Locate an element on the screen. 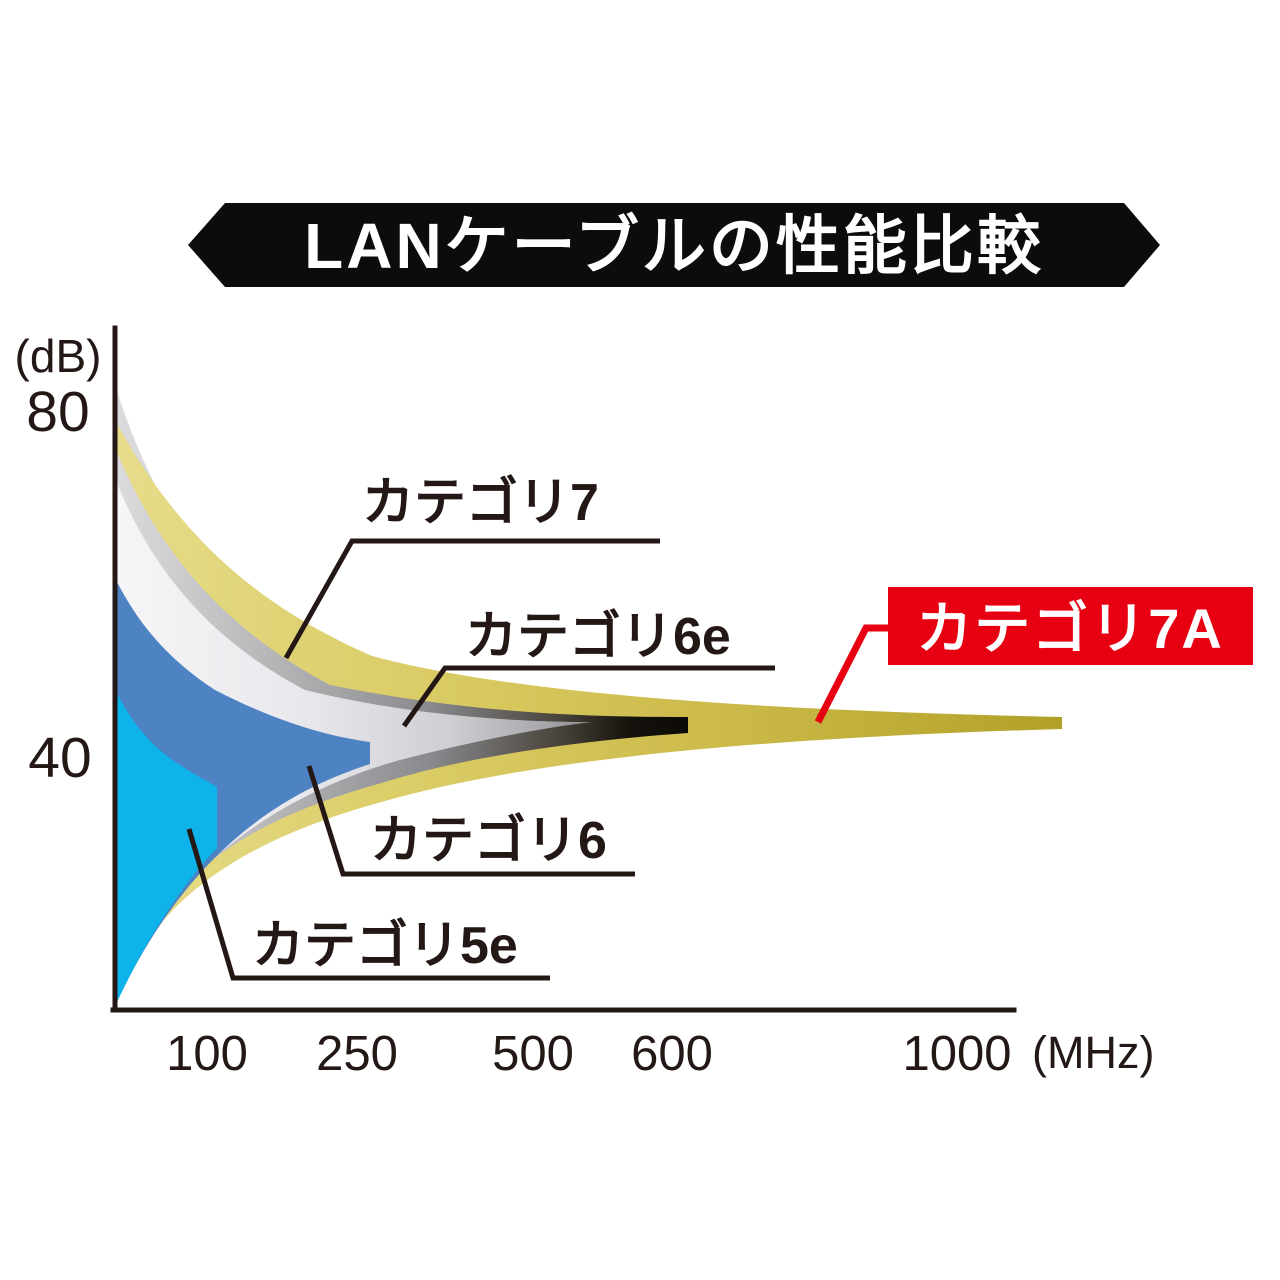 This screenshot has height=1280, width=1280. cat5e-leader-line is located at coordinates (368, 904).